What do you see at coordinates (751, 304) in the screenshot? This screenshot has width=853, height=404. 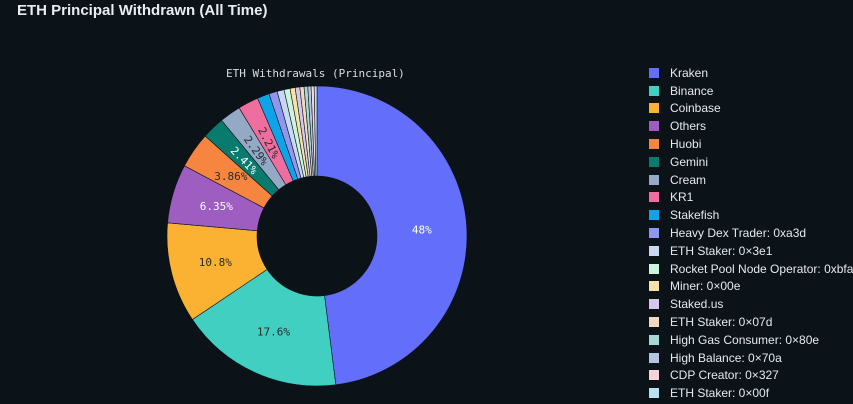 I see `legend-item: Staked.us` at bounding box center [751, 304].